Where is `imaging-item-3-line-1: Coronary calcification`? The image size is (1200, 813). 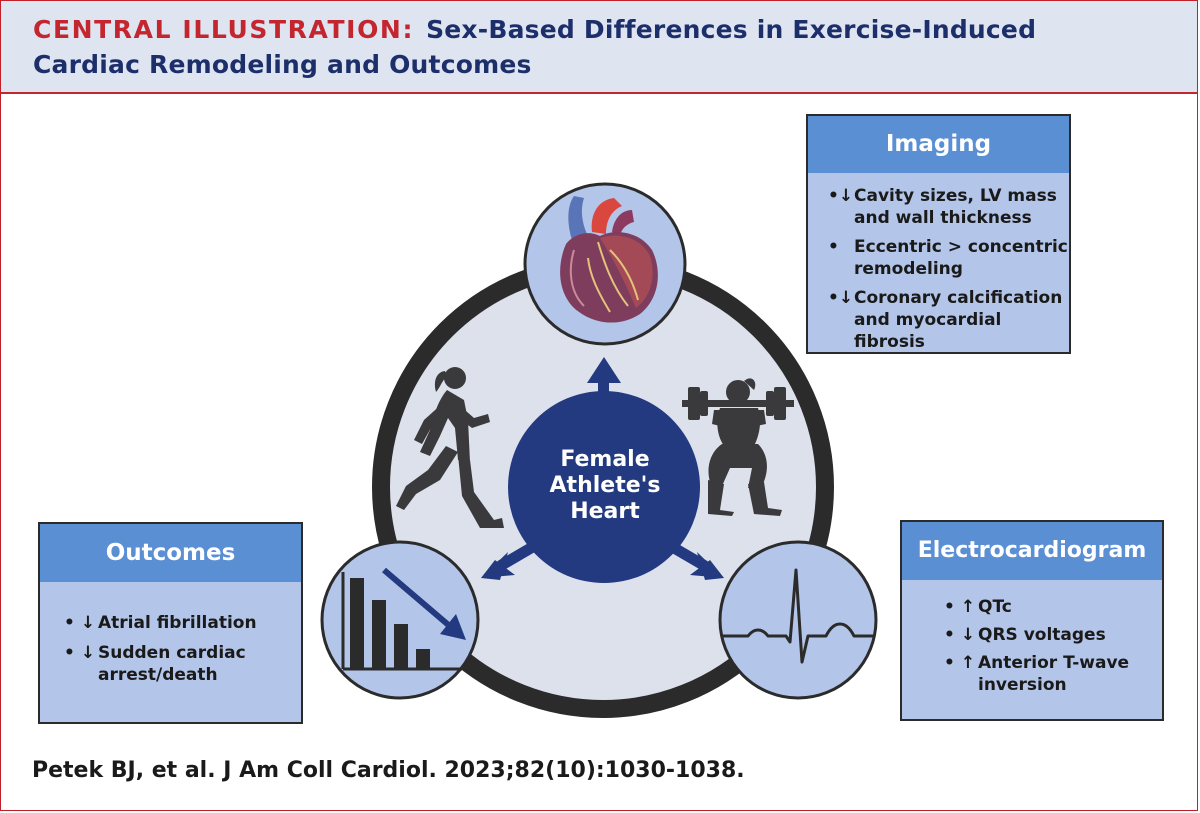 imaging-item-3-line-1: Coronary calcification is located at coordinates (958, 298).